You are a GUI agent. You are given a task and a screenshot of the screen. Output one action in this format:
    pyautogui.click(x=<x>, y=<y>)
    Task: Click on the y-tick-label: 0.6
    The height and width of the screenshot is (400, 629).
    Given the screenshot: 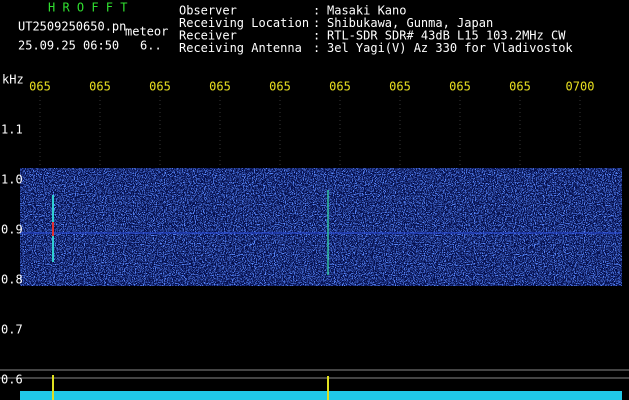 What is the action you would take?
    pyautogui.click(x=12, y=380)
    